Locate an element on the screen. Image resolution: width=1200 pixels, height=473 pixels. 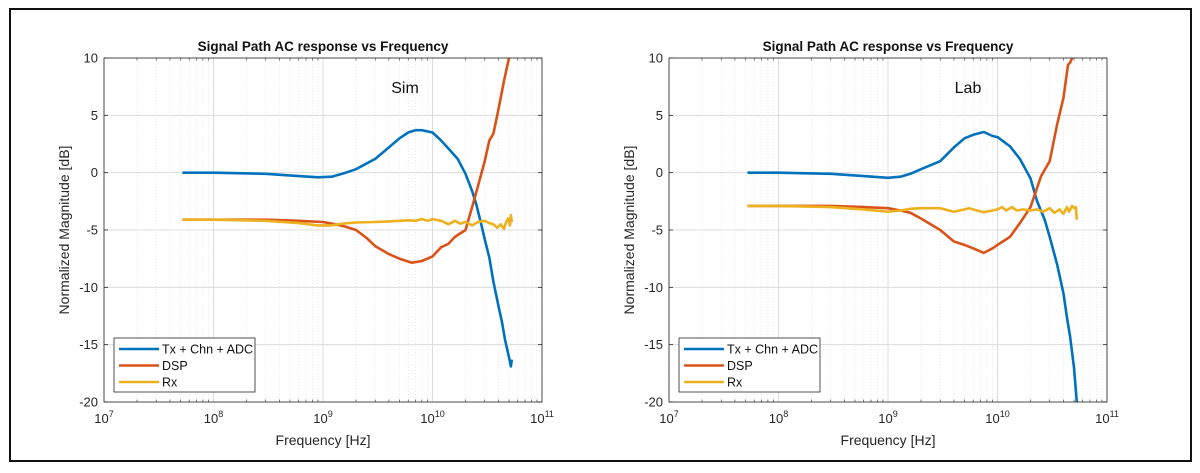
chart-annotation: Lab is located at coordinates (968, 88).